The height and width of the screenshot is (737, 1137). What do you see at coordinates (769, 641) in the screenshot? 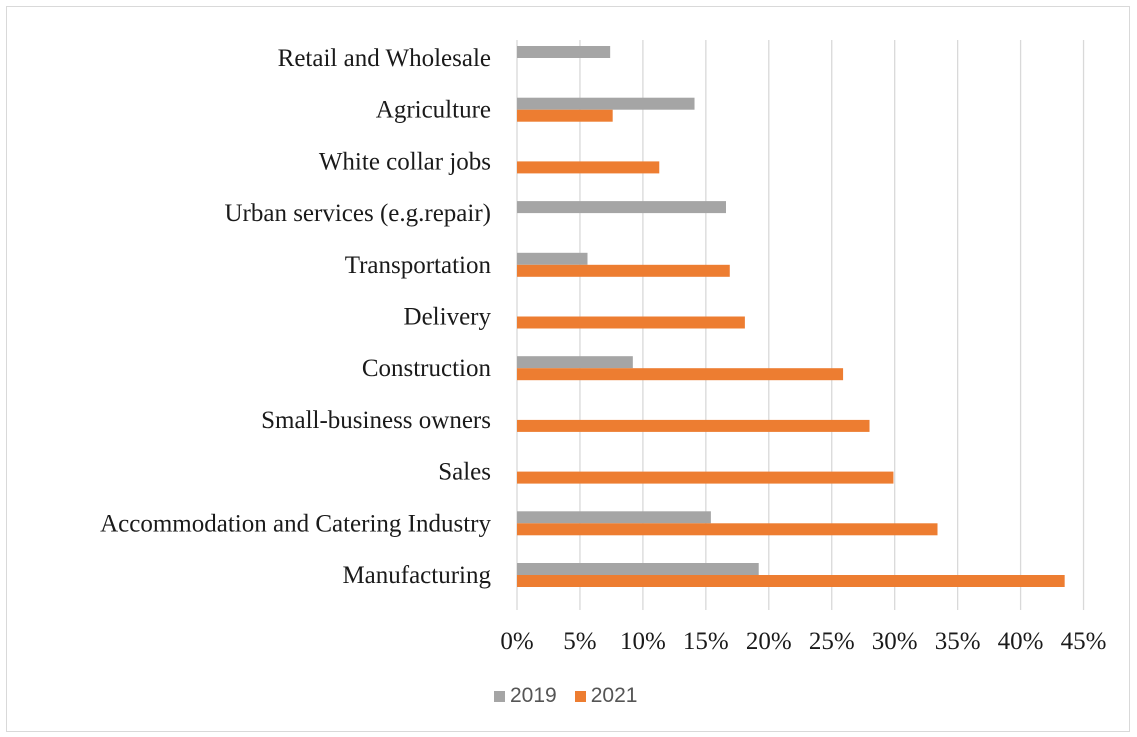
I see `x-tick-label: 20%` at bounding box center [769, 641].